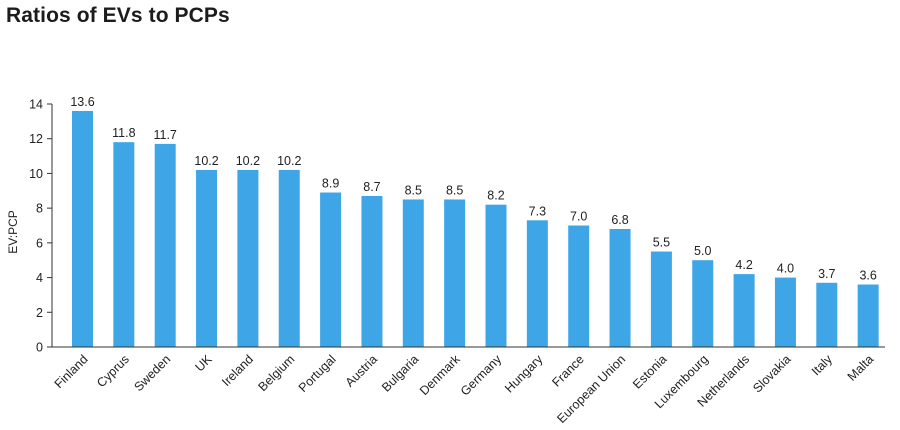 This screenshot has width=900, height=430. I want to click on value-label: 11.8, so click(123, 133).